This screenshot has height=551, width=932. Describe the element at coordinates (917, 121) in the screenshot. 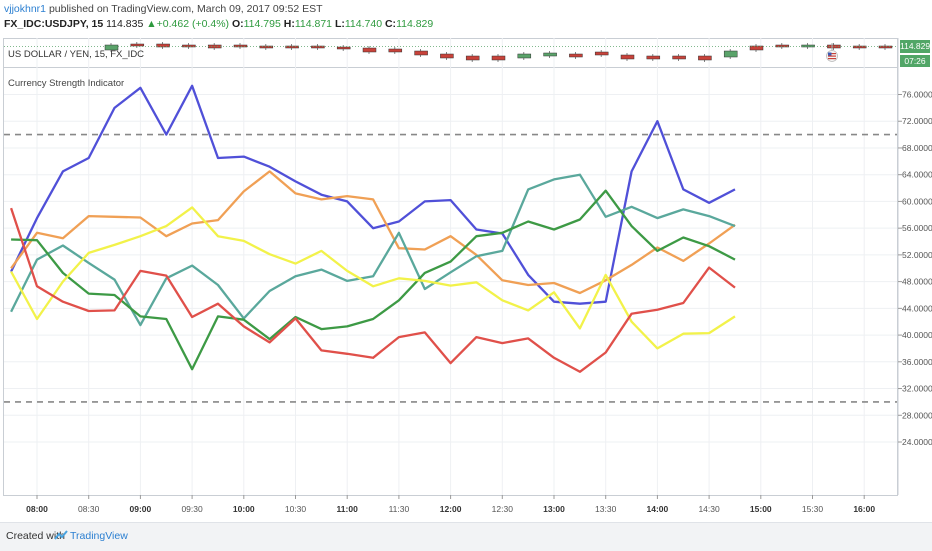

I see `y-tick-label: 72.0000` at that location.